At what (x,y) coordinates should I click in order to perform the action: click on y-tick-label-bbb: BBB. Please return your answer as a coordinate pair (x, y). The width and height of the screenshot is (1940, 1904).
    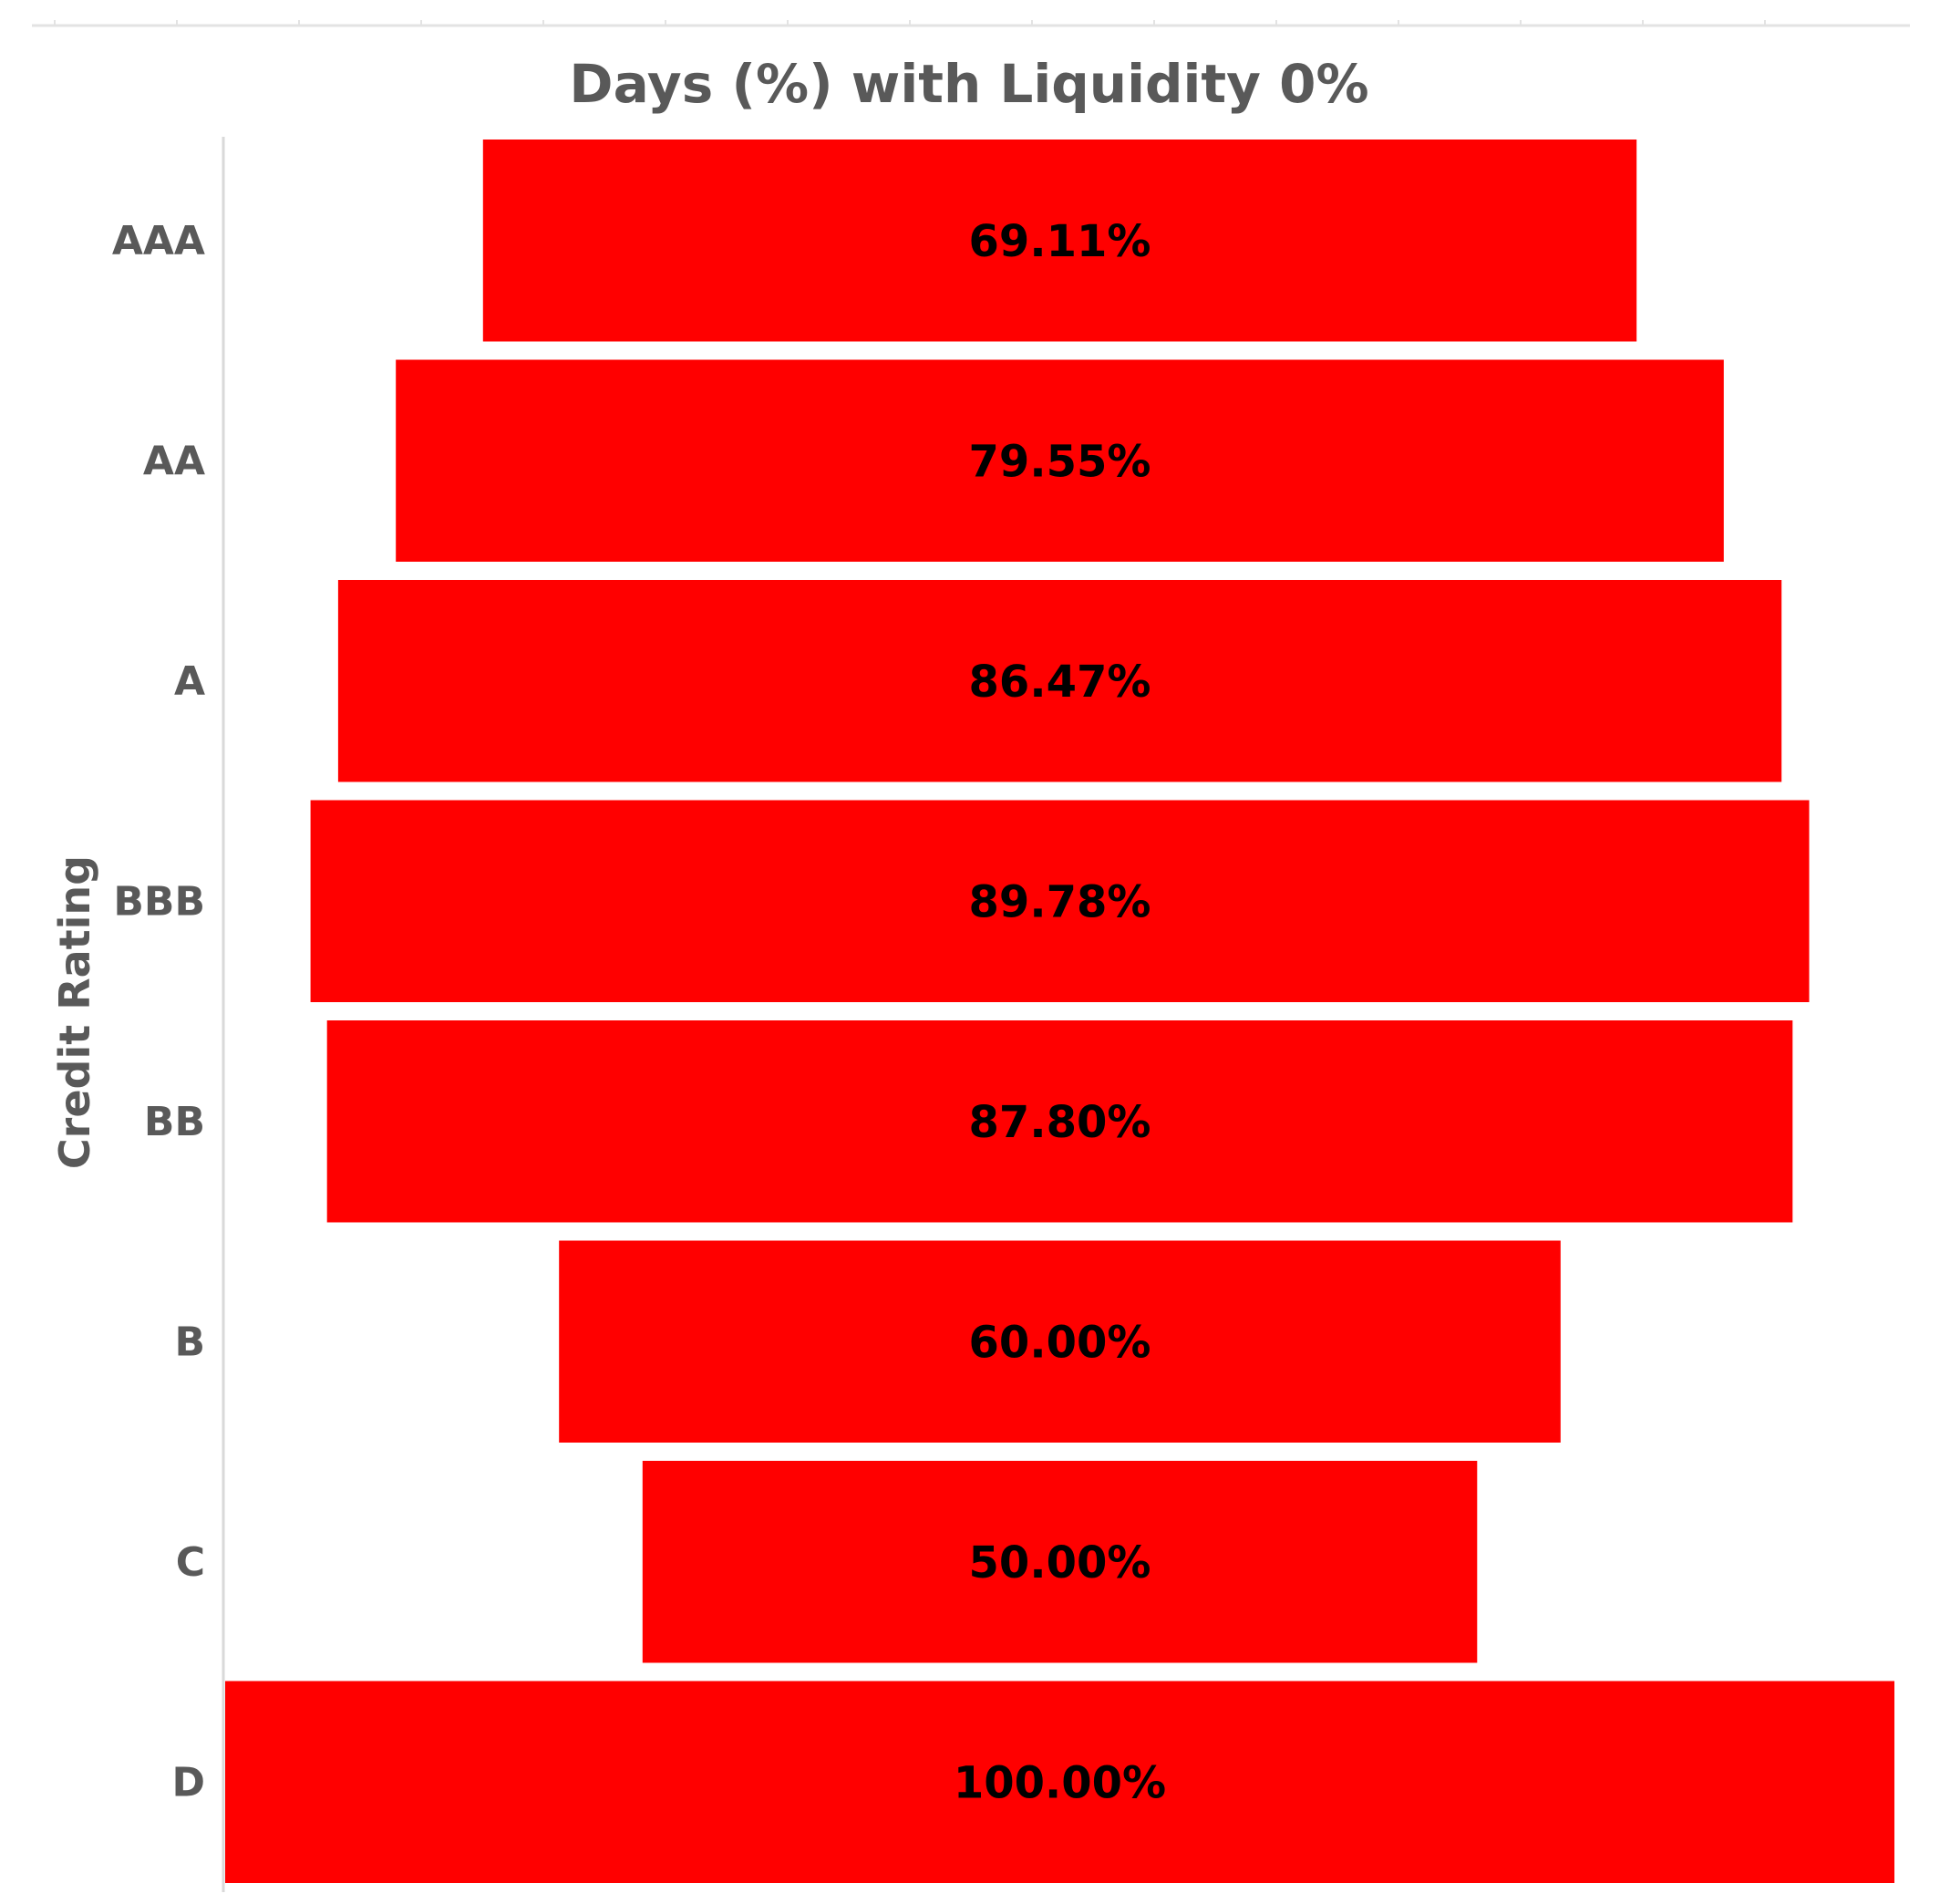
    Looking at the image, I should click on (159, 902).